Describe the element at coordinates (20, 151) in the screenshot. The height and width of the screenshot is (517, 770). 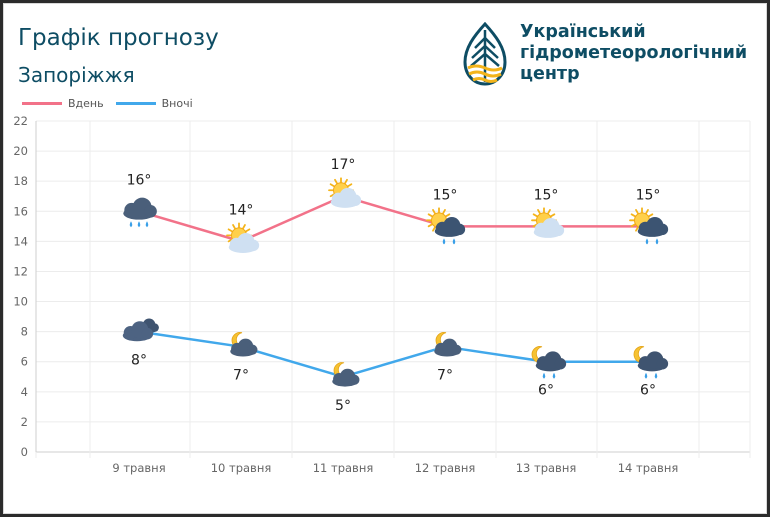
I see `y-tick-label: 20` at that location.